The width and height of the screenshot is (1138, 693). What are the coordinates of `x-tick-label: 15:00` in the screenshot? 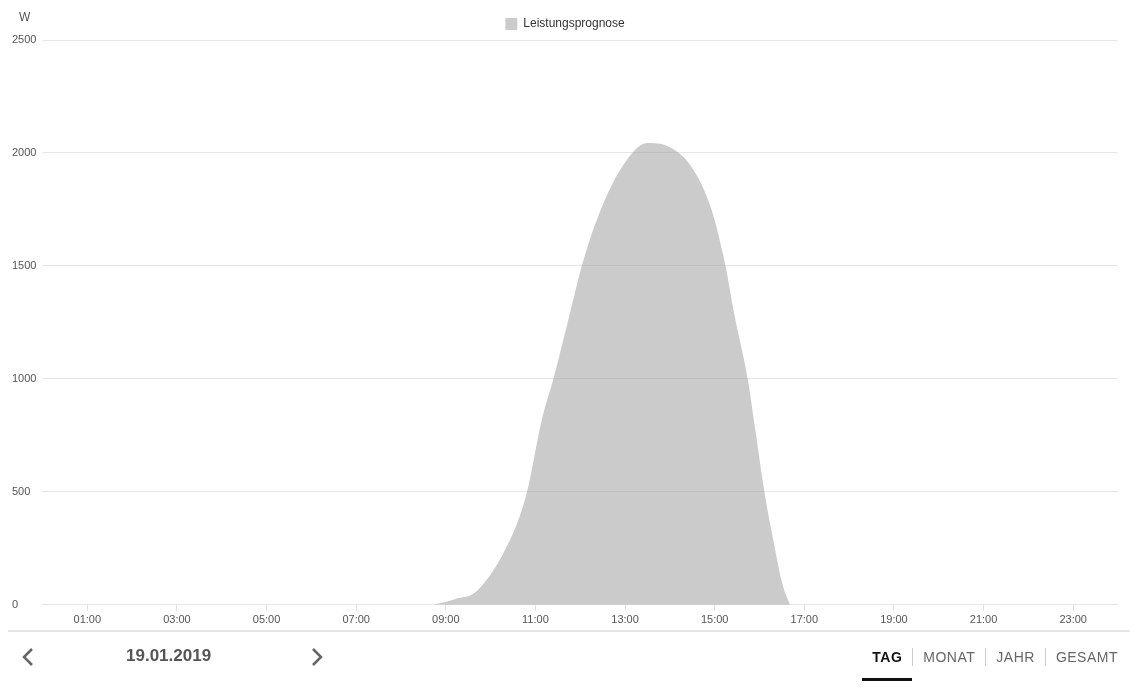 It's located at (714, 619).